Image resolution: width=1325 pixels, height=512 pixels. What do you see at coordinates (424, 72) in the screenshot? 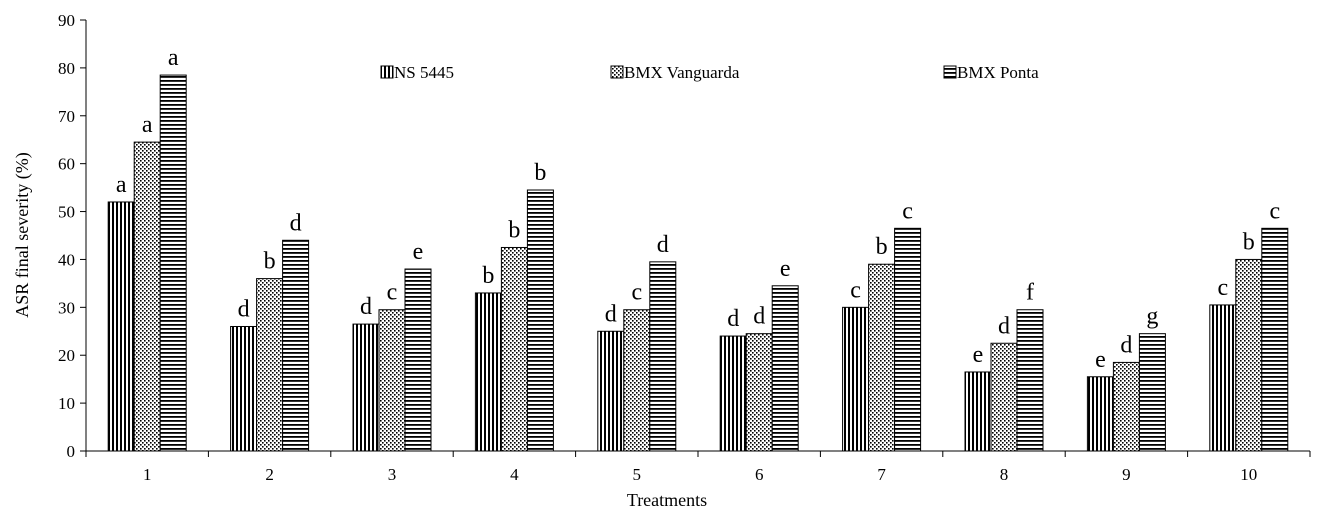
I see `legend-label: NS 5445` at bounding box center [424, 72].